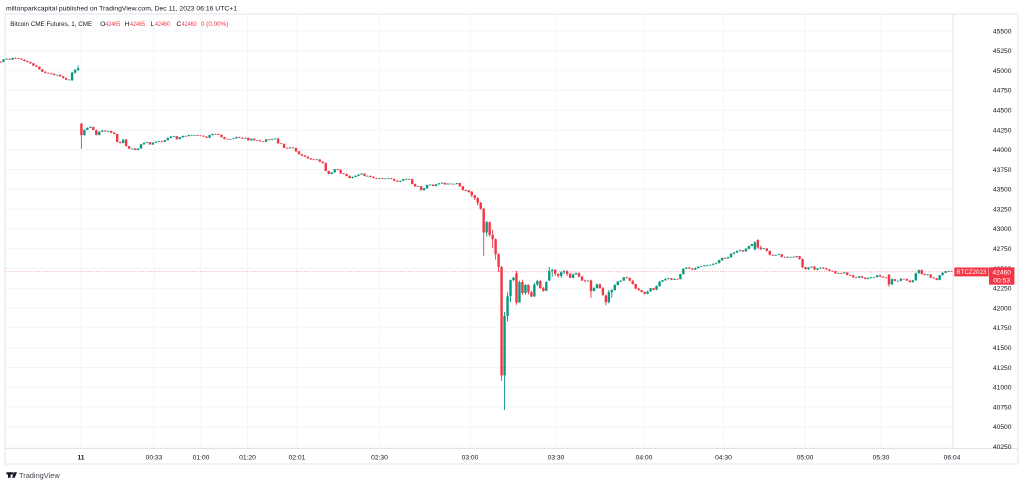 The image size is (1024, 485). What do you see at coordinates (1002, 289) in the screenshot?
I see `svg-text: 42250` at bounding box center [1002, 289].